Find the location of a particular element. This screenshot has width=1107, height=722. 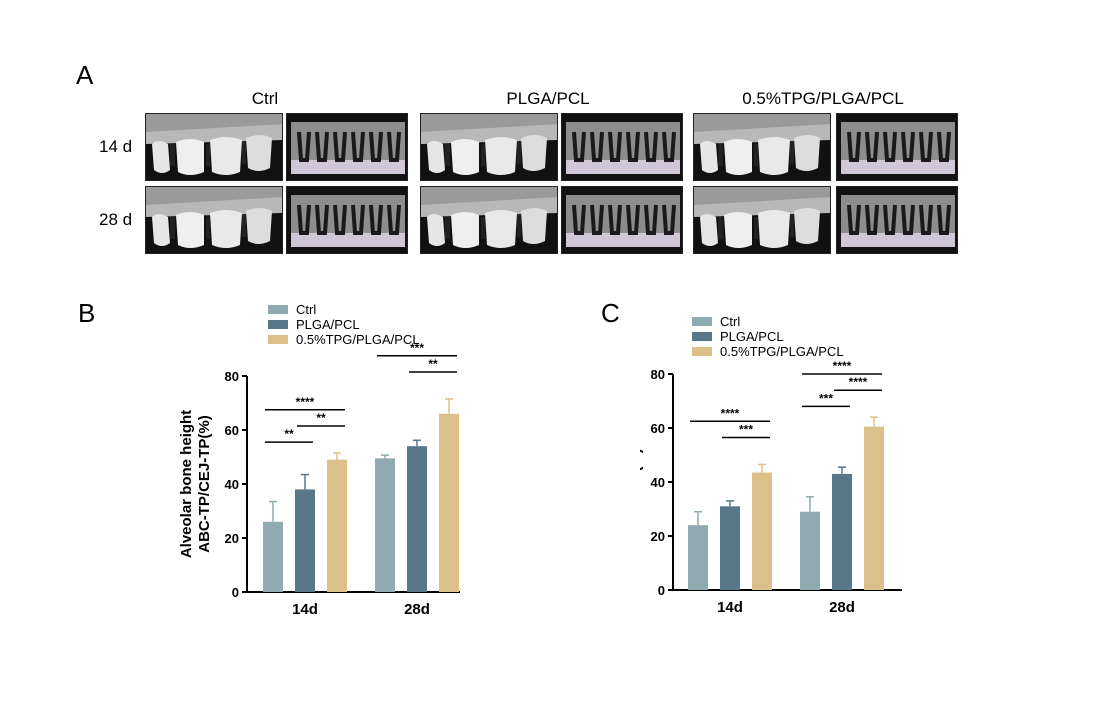

panel-a-letter: A is located at coordinates (85, 75).